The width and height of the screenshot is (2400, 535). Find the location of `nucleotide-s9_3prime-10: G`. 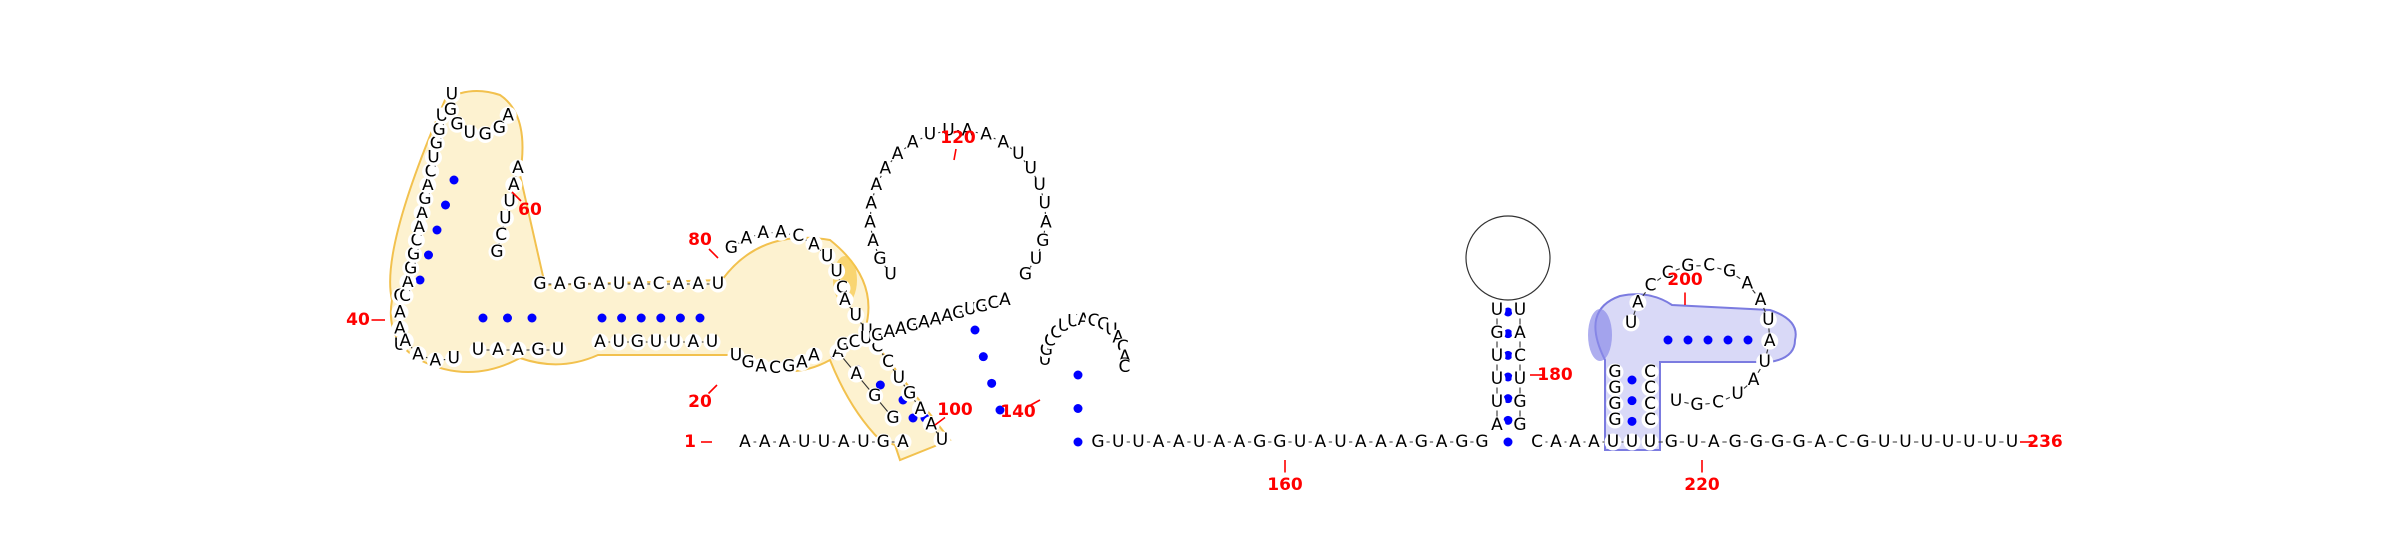

nucleotide-s9_3prime-10: G is located at coordinates (1862, 442).